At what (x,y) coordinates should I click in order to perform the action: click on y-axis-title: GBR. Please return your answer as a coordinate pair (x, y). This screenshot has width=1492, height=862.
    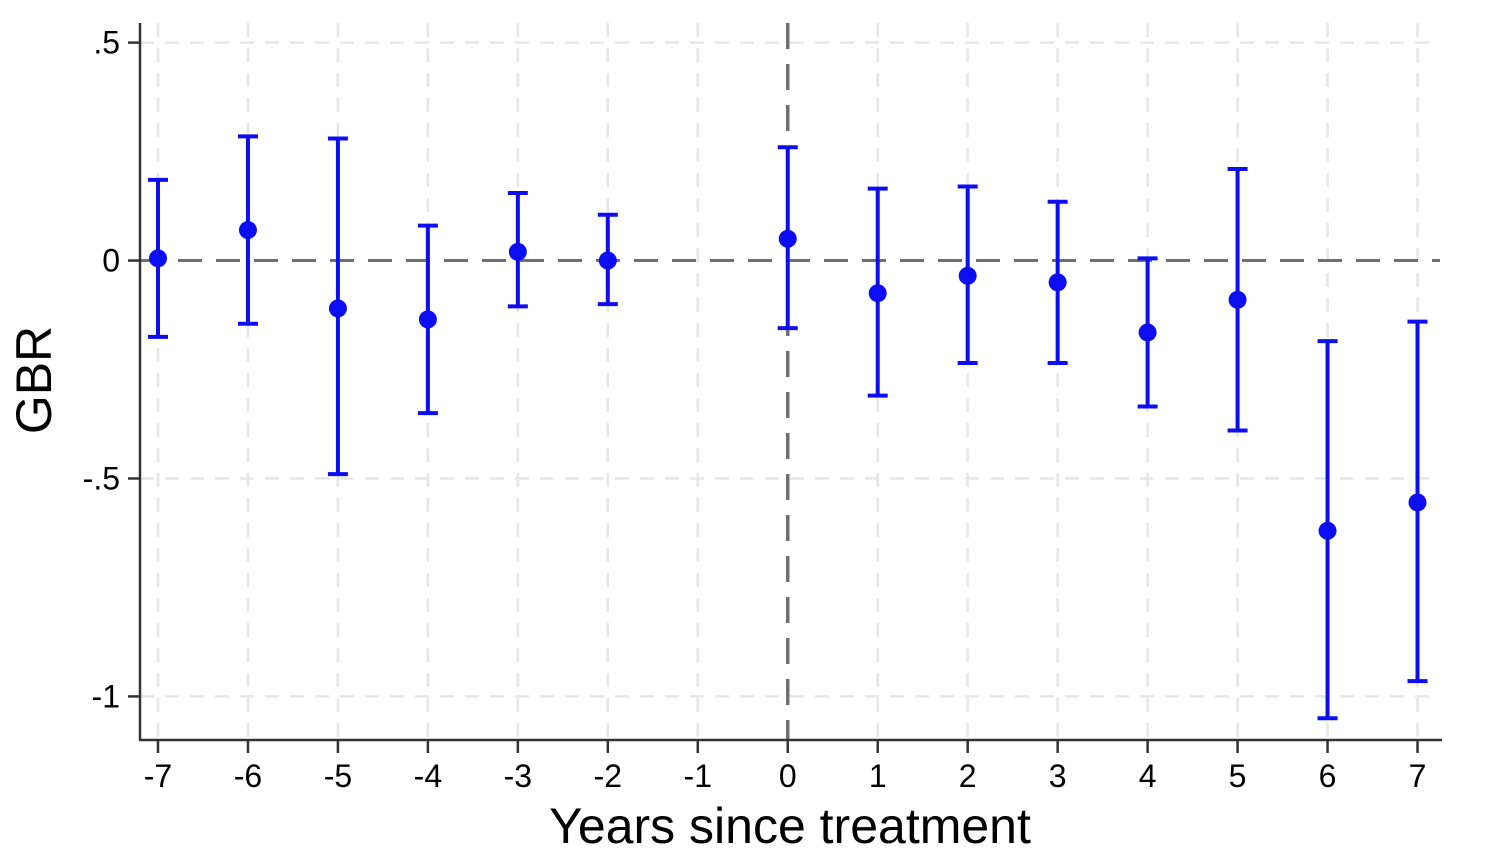
    Looking at the image, I should click on (34, 380).